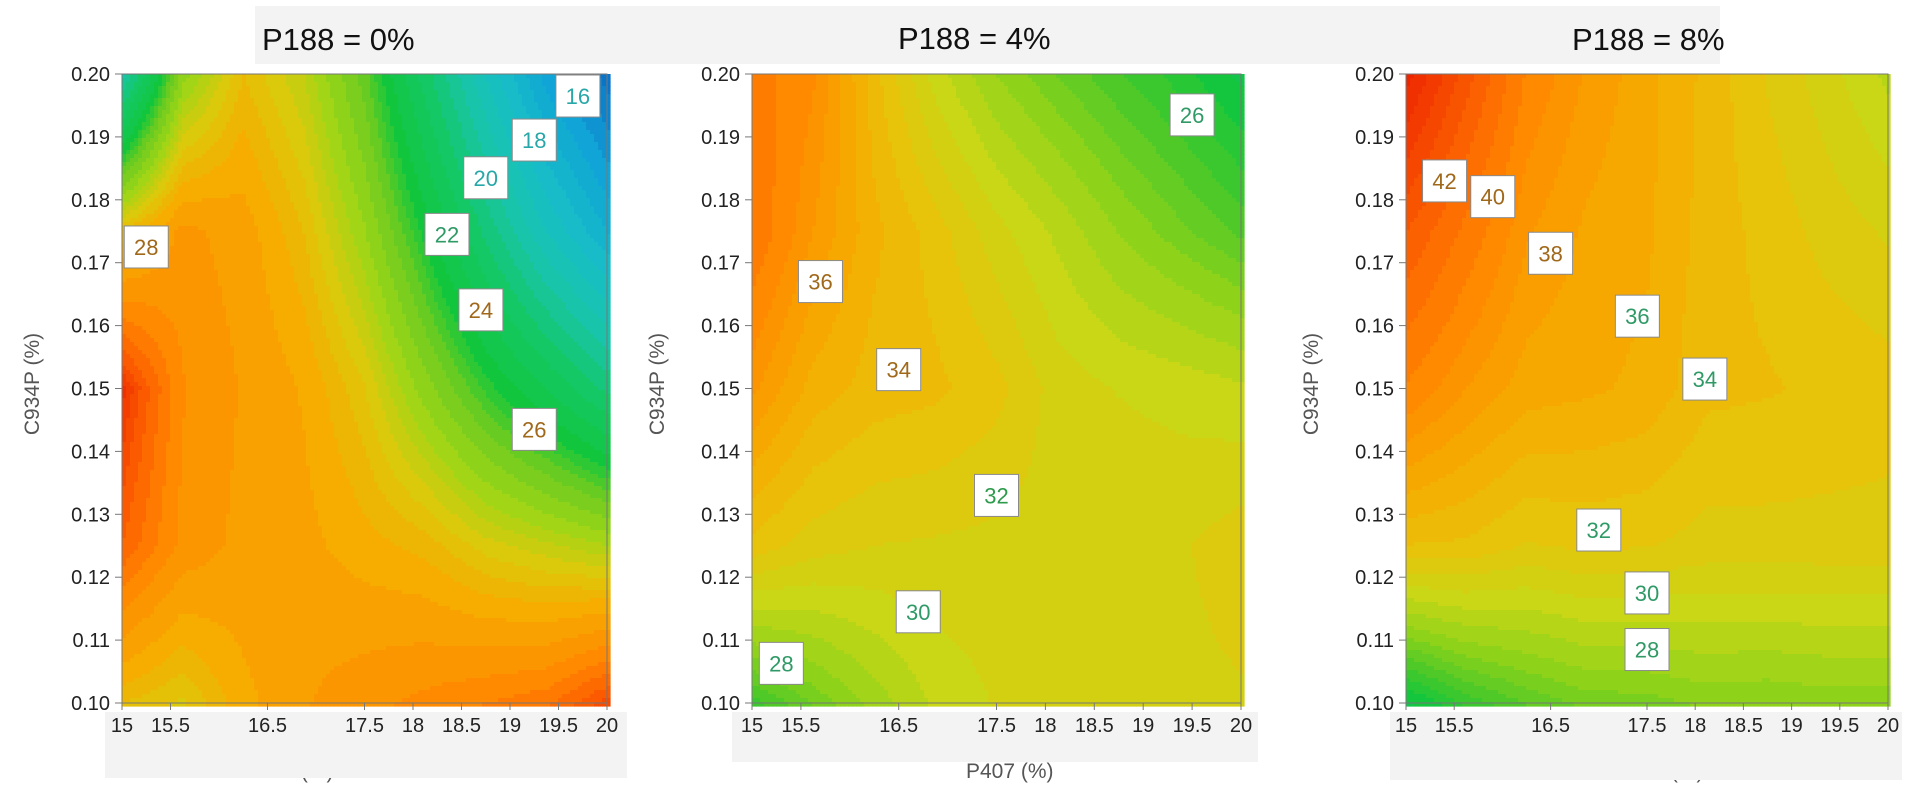 The width and height of the screenshot is (1912, 795). What do you see at coordinates (534, 140) in the screenshot?
I see `contour-value-label: 18` at bounding box center [534, 140].